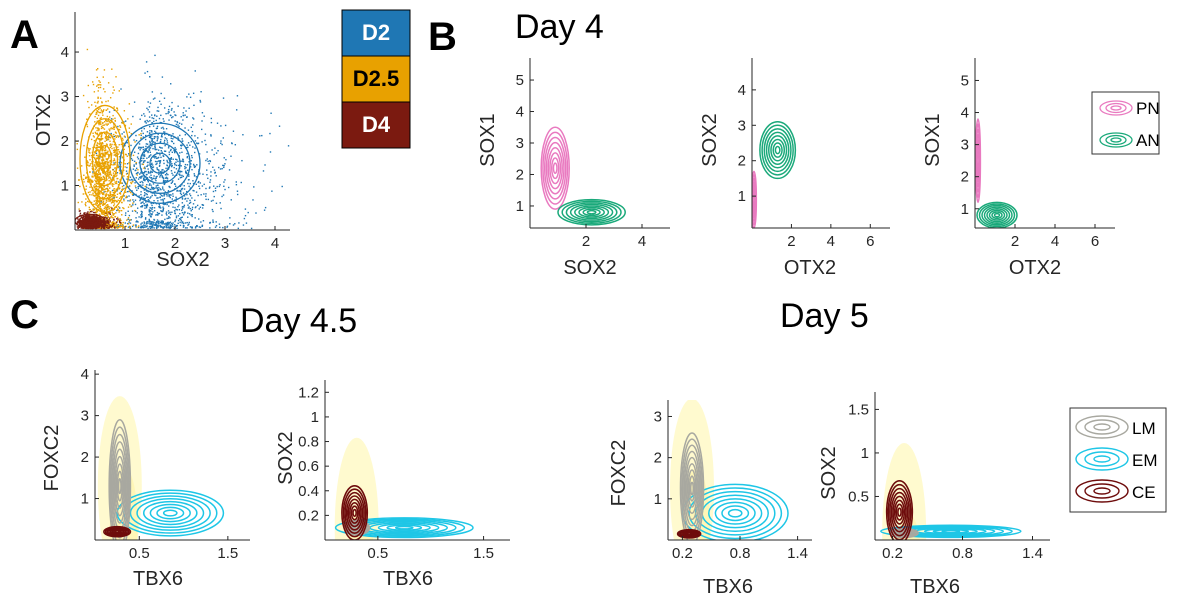 The width and height of the screenshot is (1193, 608). I want to click on x-tick-label: 4, so click(1055, 241).